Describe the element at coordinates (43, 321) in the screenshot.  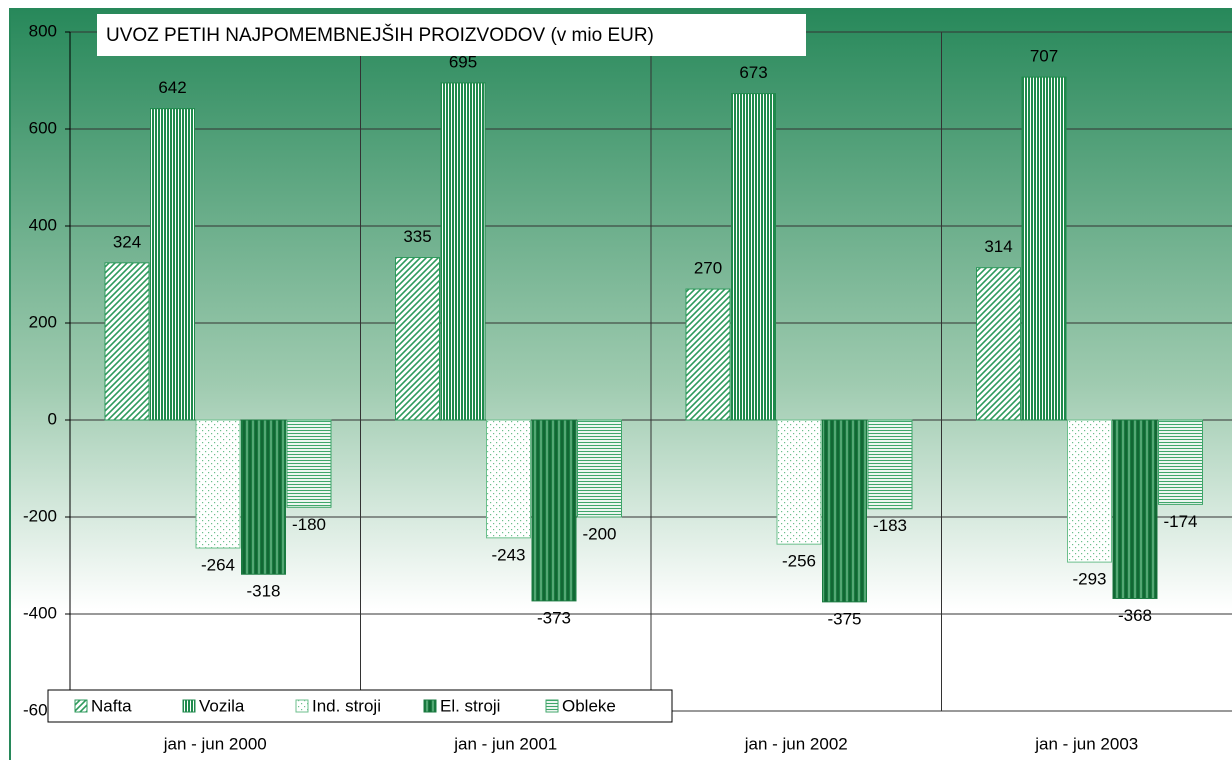
I see `y-tick-label: 200` at that location.